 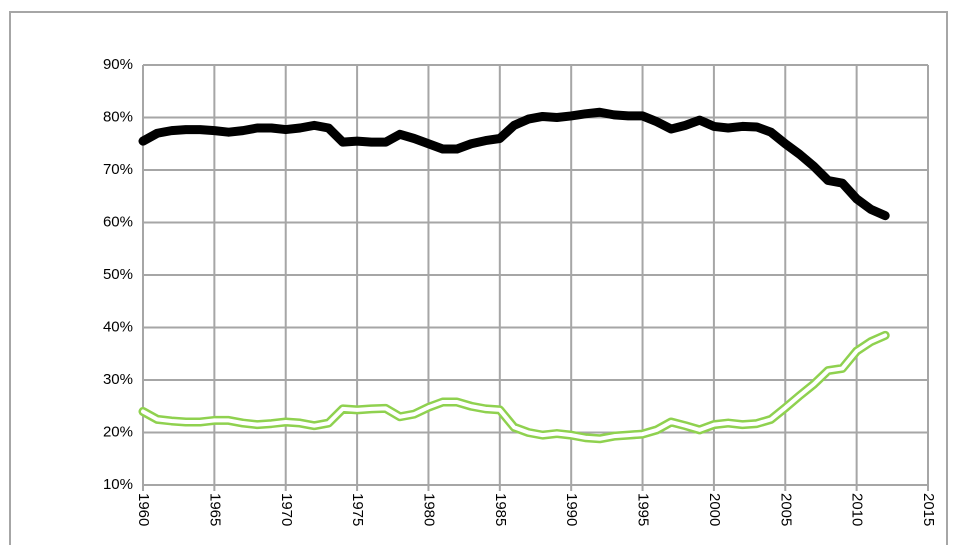 I want to click on y-tick-label: 40%, so click(x=118, y=326).